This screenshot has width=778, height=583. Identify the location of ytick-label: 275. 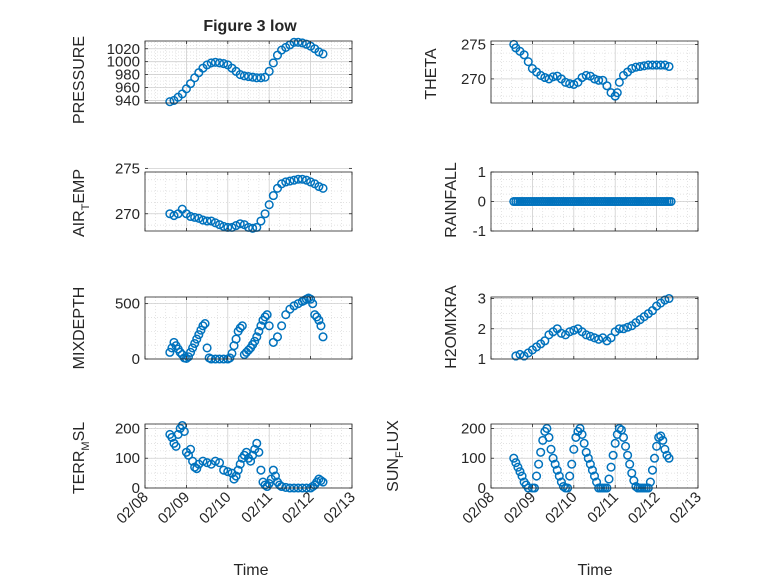
(473, 44).